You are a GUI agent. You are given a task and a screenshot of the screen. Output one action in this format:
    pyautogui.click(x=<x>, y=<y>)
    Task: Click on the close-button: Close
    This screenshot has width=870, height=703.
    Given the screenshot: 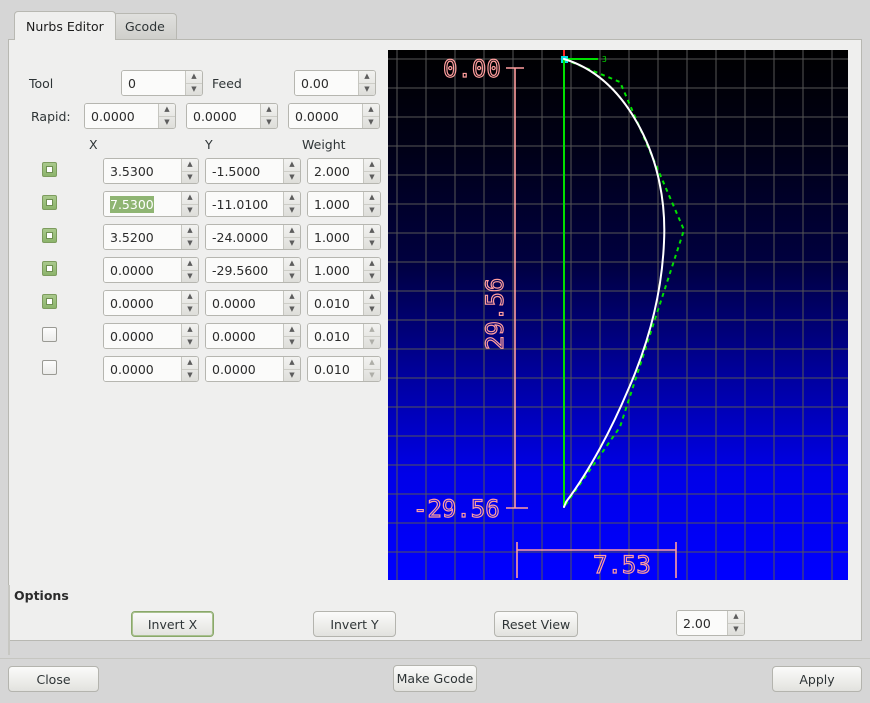 What is the action you would take?
    pyautogui.click(x=53, y=679)
    